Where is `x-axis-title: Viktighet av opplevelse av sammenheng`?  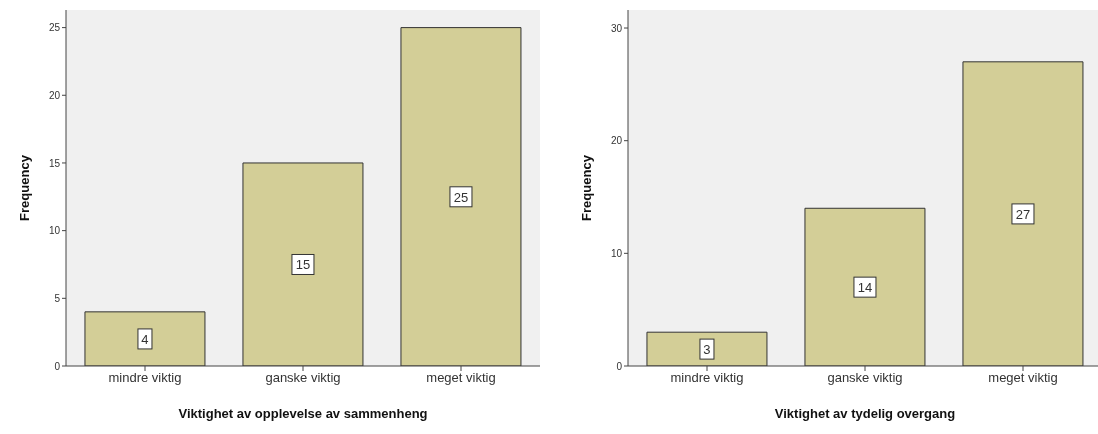
x-axis-title: Viktighet av opplevelse av sammenheng is located at coordinates (303, 413).